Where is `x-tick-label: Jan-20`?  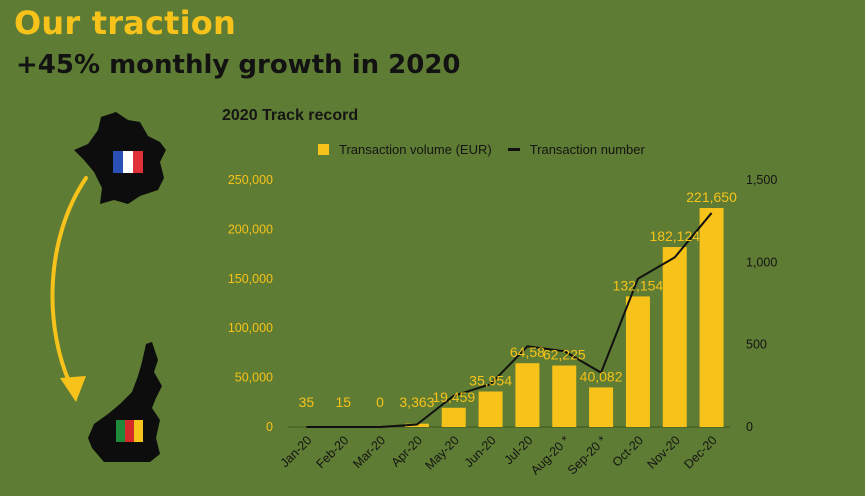 x-tick-label: Jan-20 is located at coordinates (296, 451).